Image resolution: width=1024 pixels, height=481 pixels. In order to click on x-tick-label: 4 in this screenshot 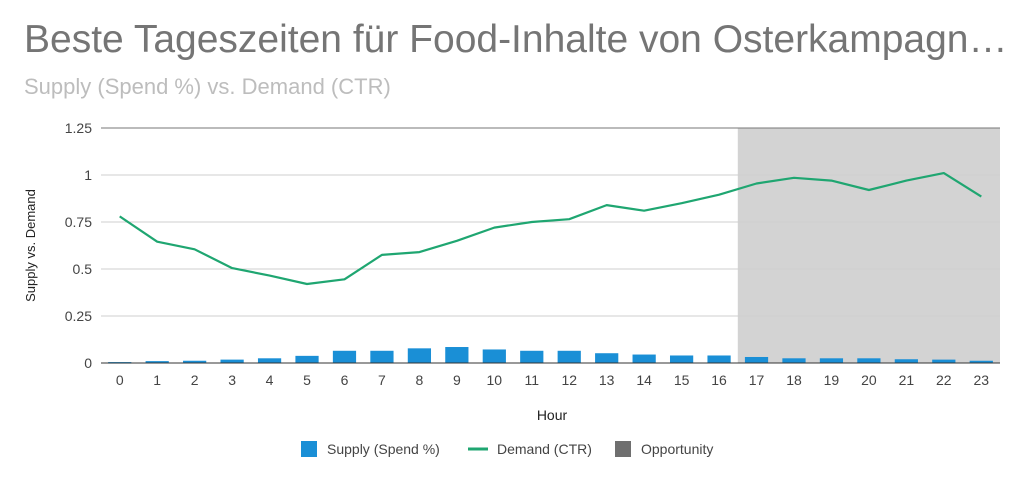, I will do `click(270, 380)`.